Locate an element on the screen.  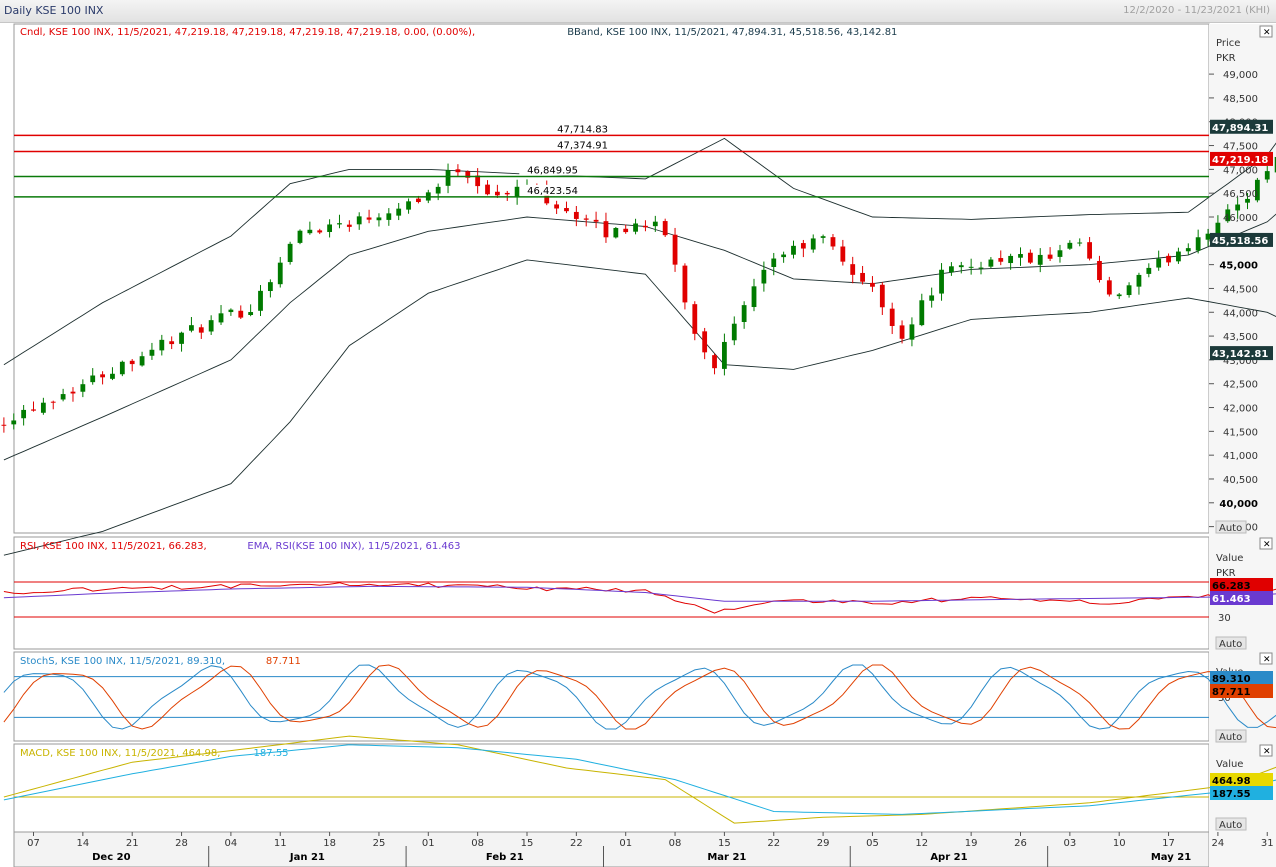
rsi-value: 66.283 is located at coordinates (1241, 585).